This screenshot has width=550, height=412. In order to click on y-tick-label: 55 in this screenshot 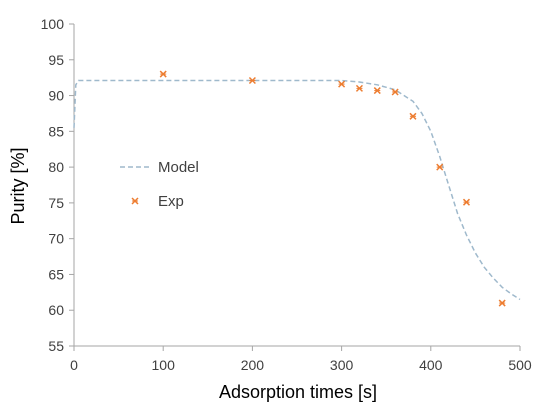, I will do `click(56, 346)`.